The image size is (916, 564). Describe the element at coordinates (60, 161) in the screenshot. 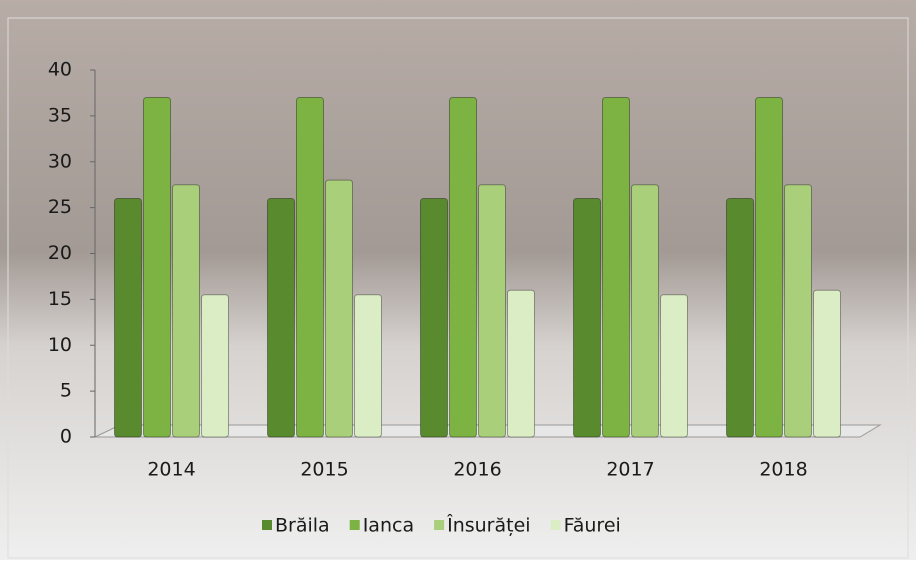

I see `y-tick-label: 30` at that location.